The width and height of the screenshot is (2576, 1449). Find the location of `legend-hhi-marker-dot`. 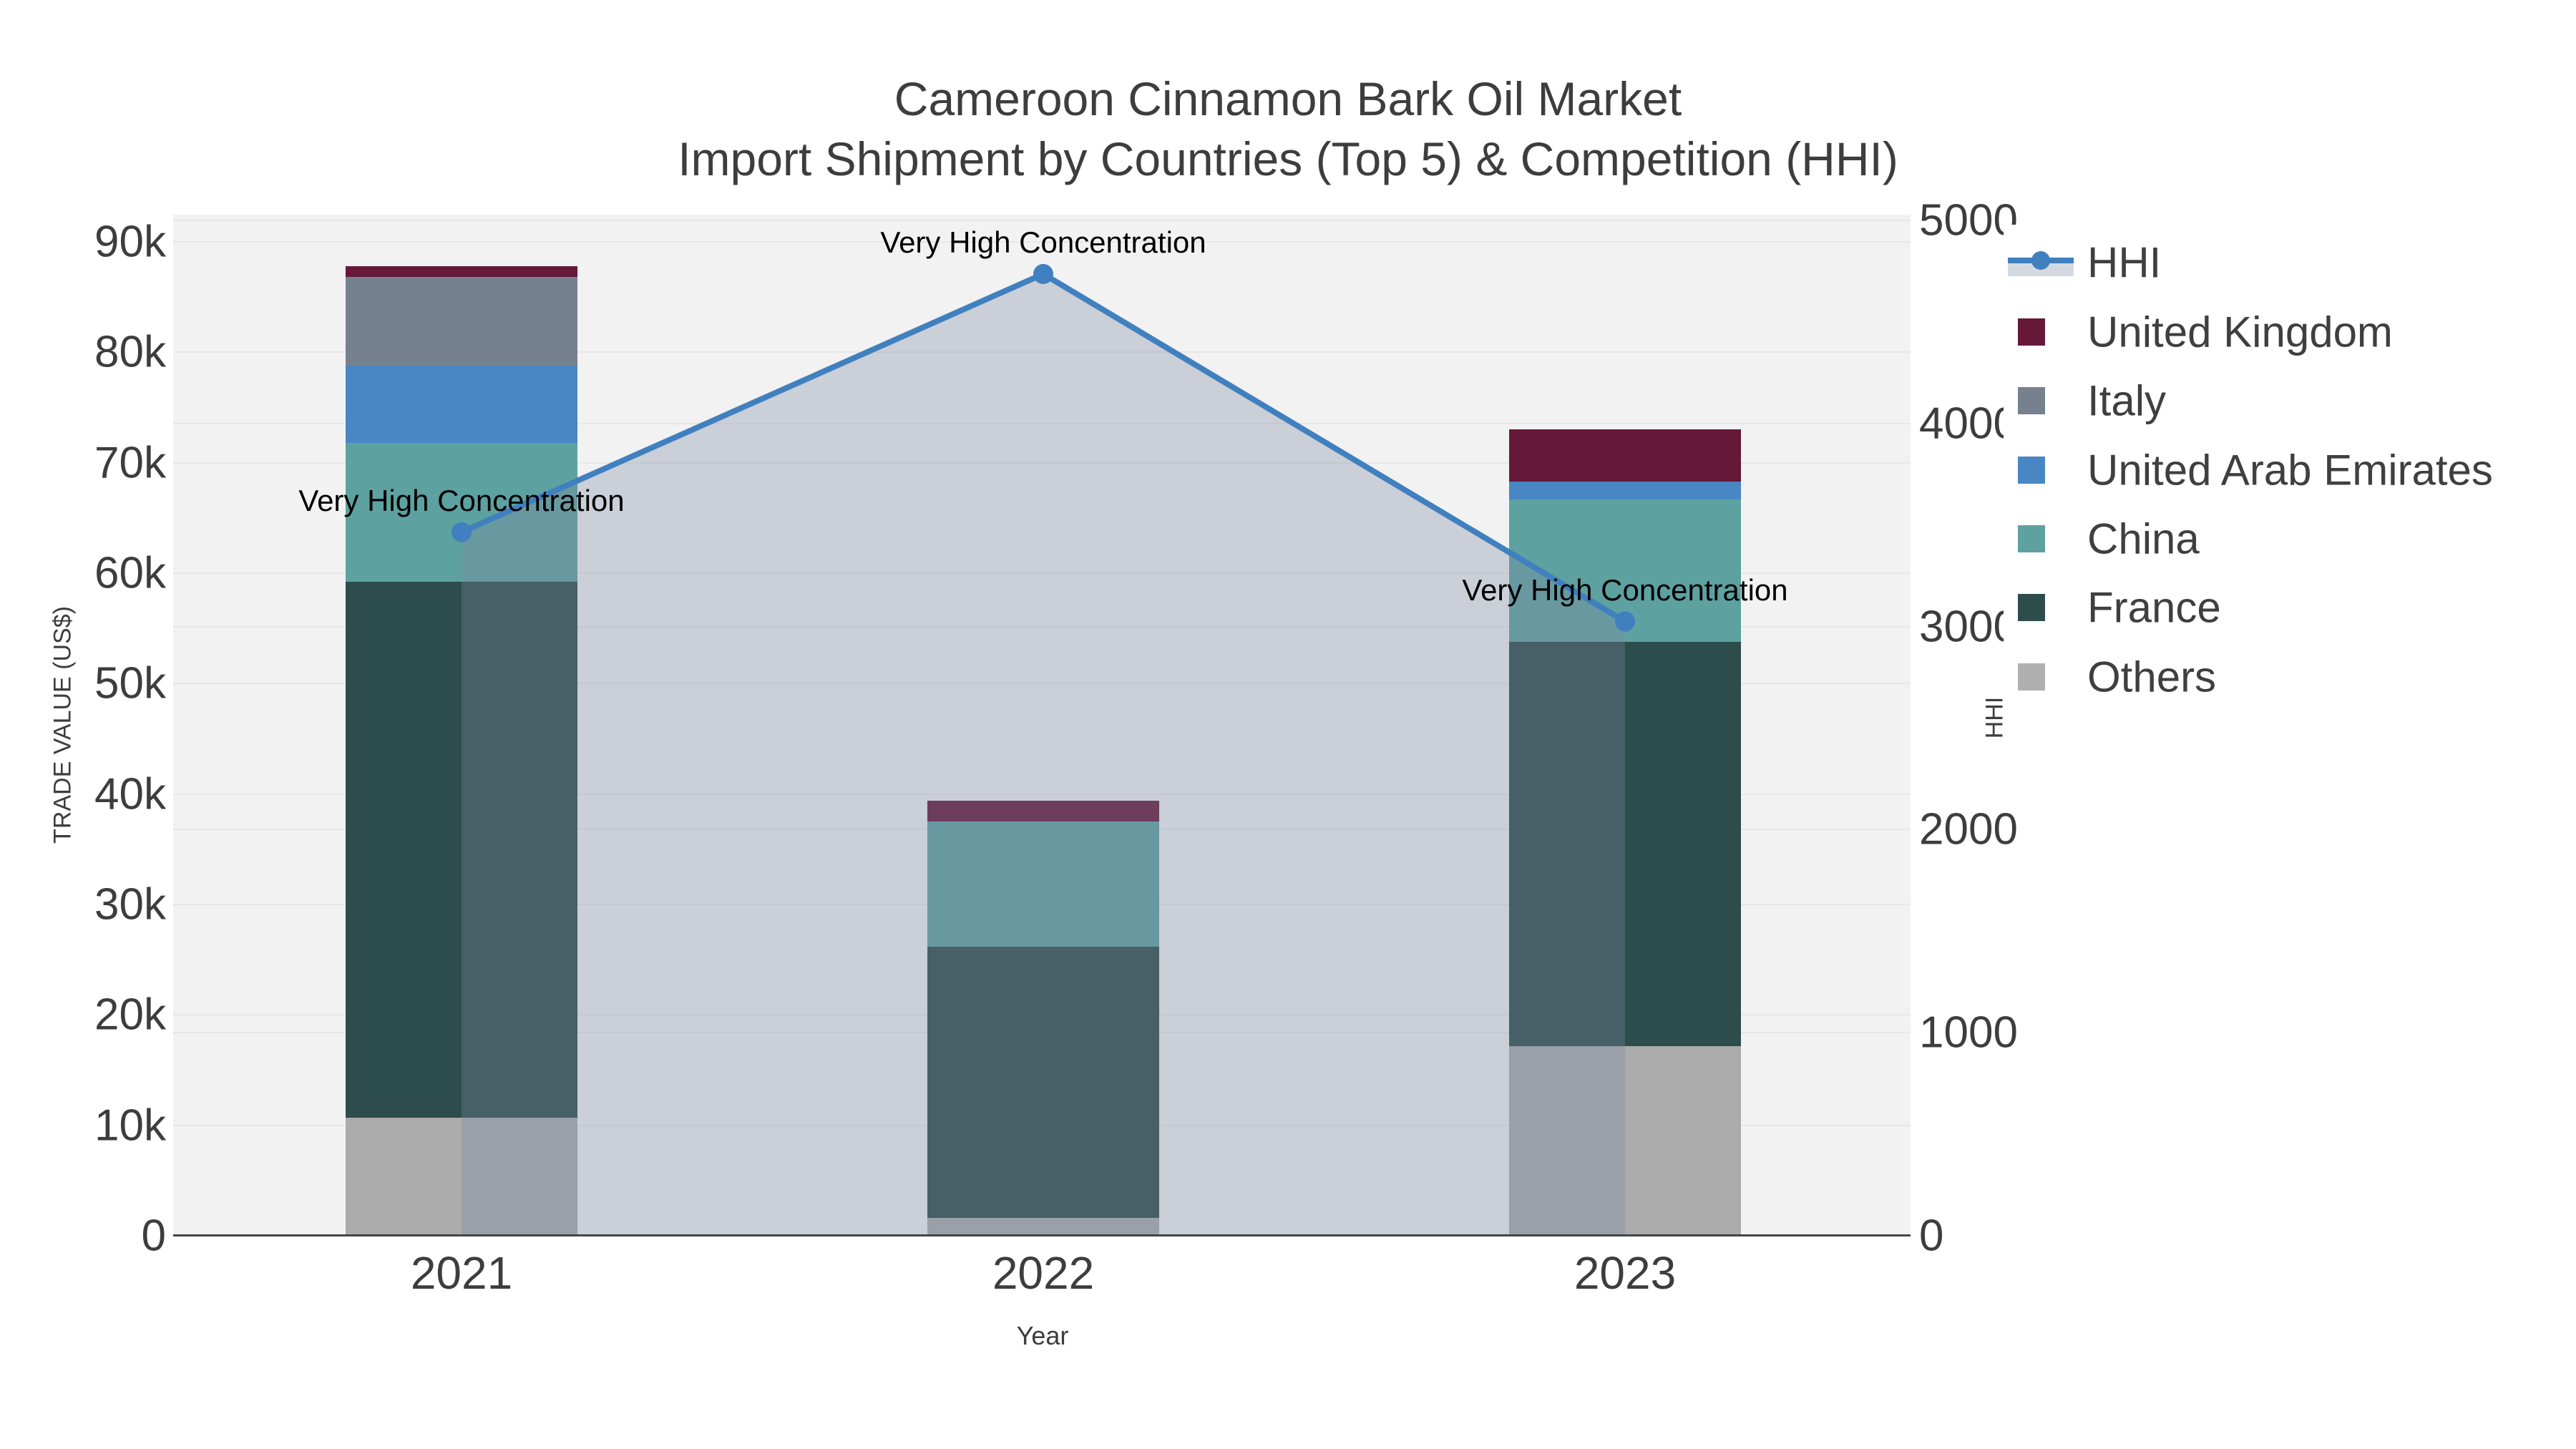

legend-hhi-marker-dot is located at coordinates (2040, 260).